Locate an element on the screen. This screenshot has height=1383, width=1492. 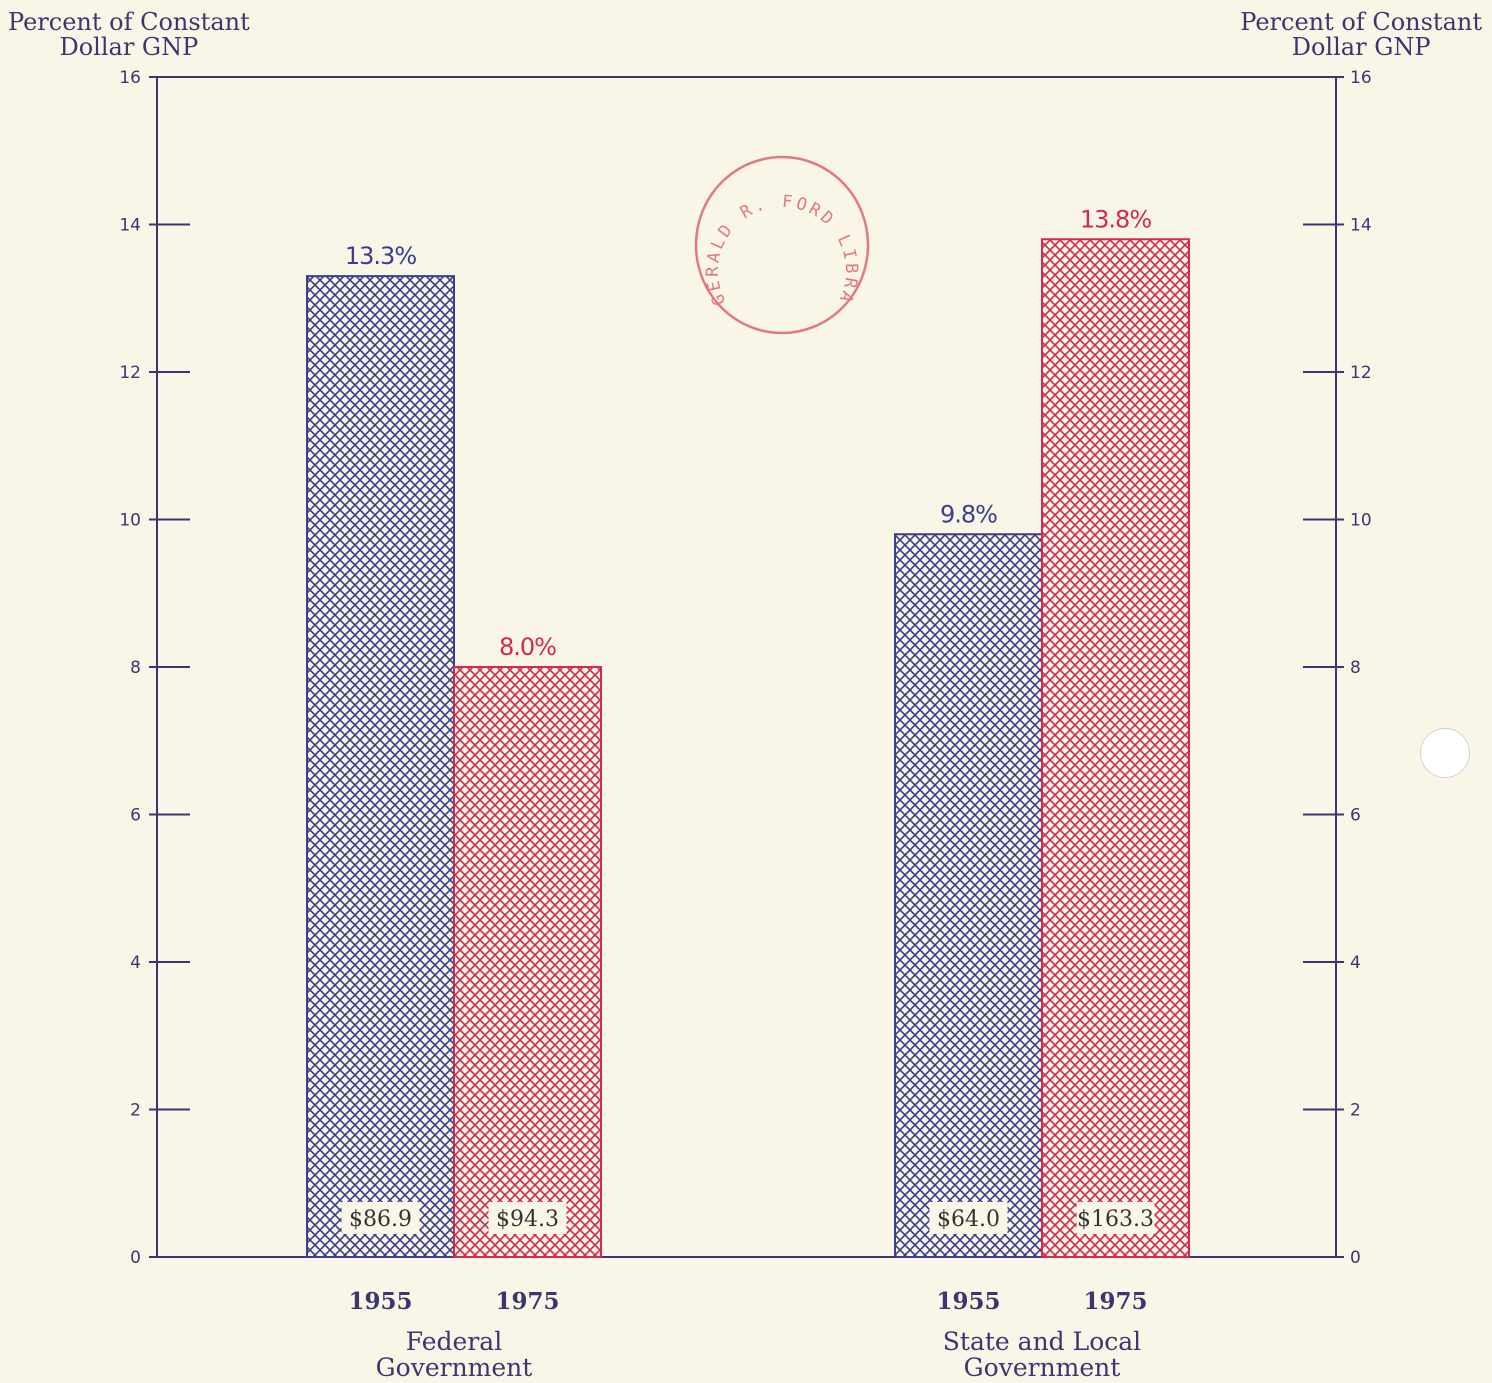
bar-value-label: 9.8% is located at coordinates (968, 514).